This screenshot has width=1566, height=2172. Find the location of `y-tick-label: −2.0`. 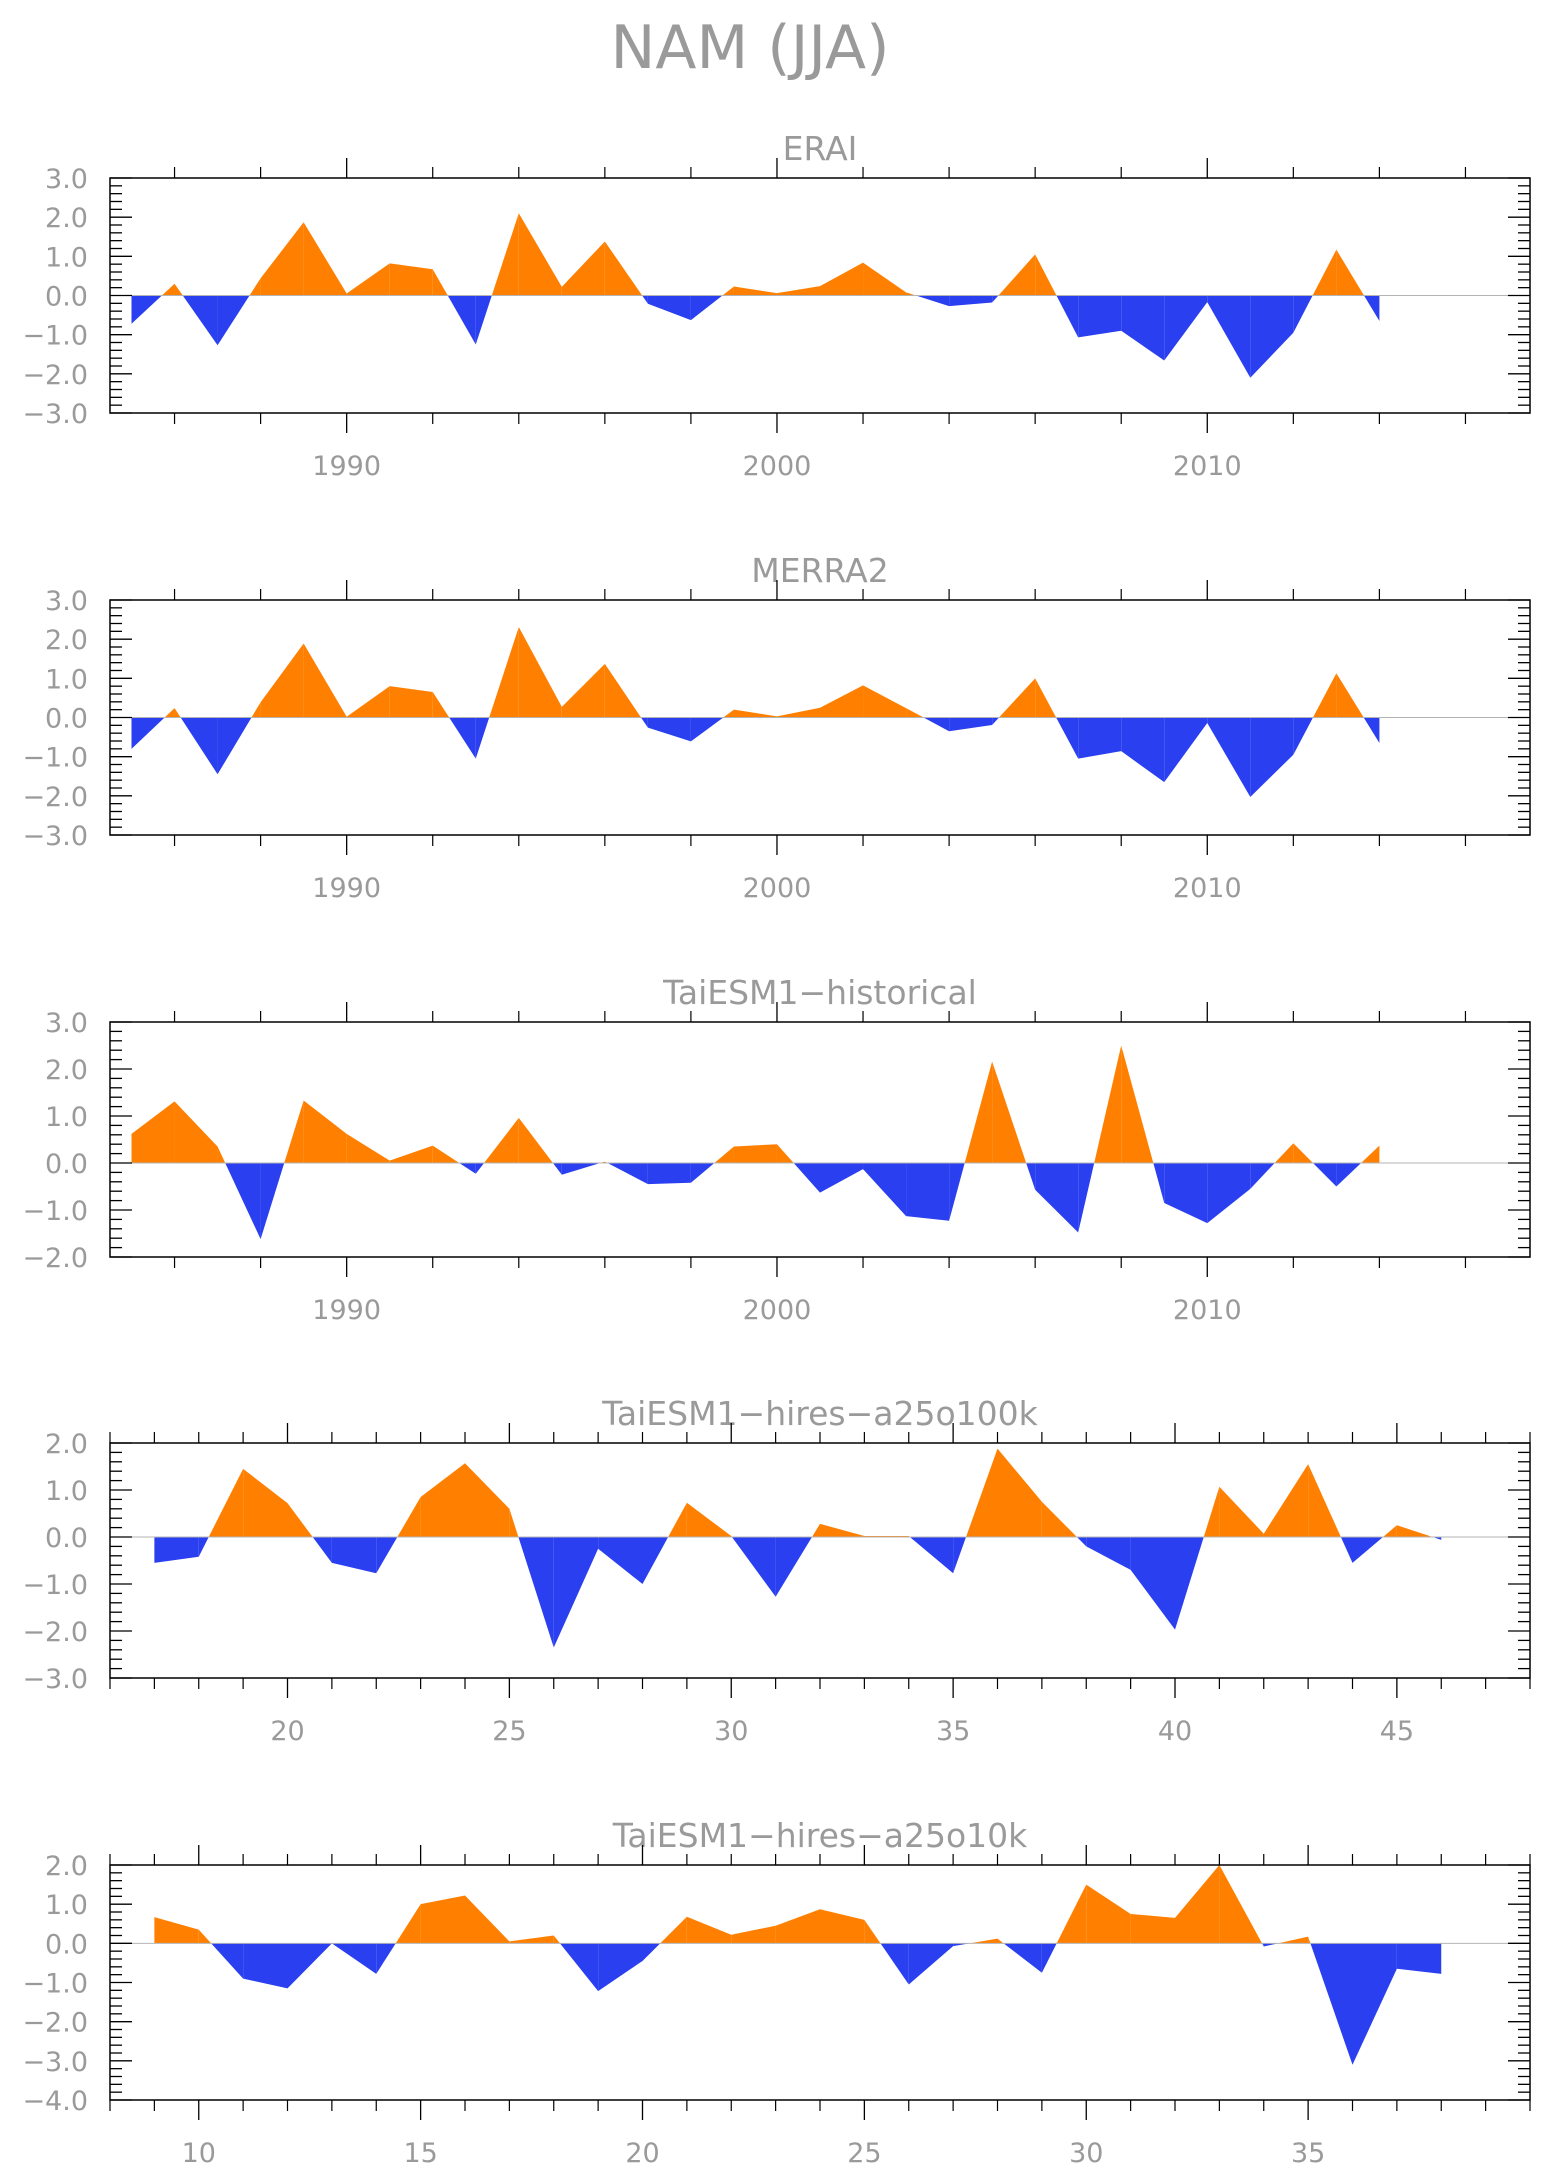

y-tick-label: −2.0 is located at coordinates (55, 797).